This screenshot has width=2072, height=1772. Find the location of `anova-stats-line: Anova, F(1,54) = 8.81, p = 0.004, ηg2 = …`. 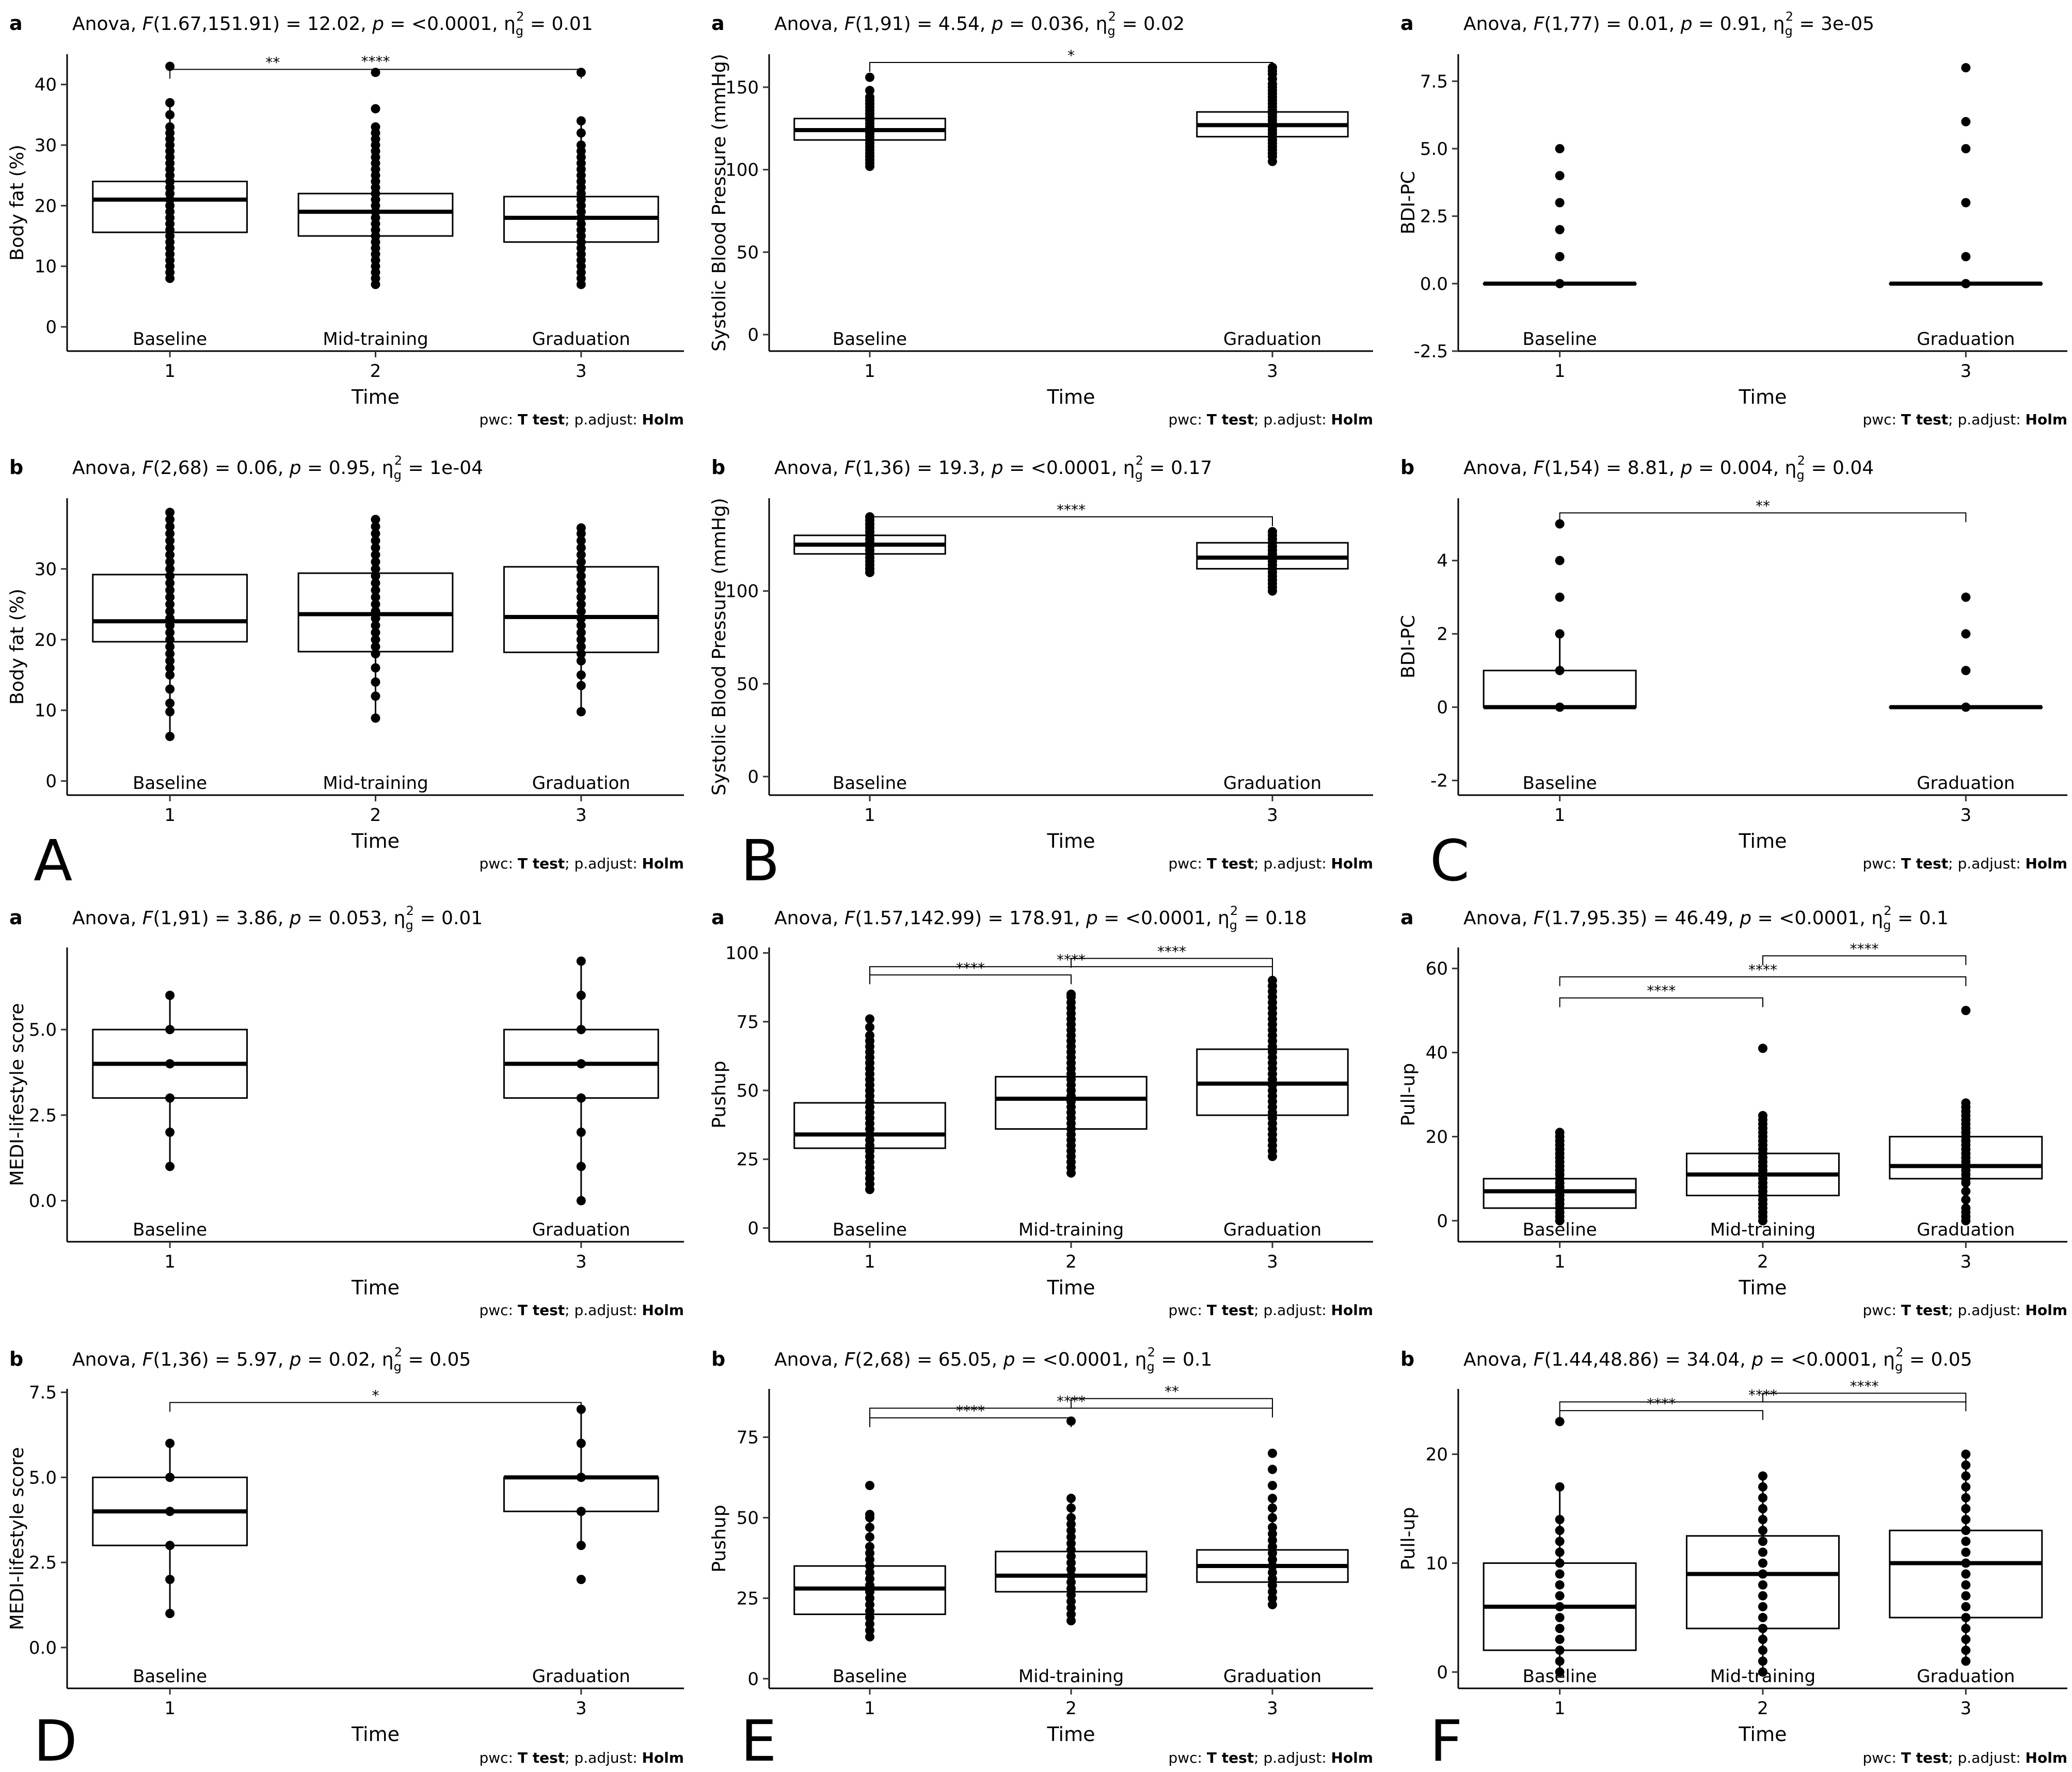

anova-stats-line: Anova, F(1,54) = 8.81, p = 0.004, ηg2 = … is located at coordinates (1668, 468).